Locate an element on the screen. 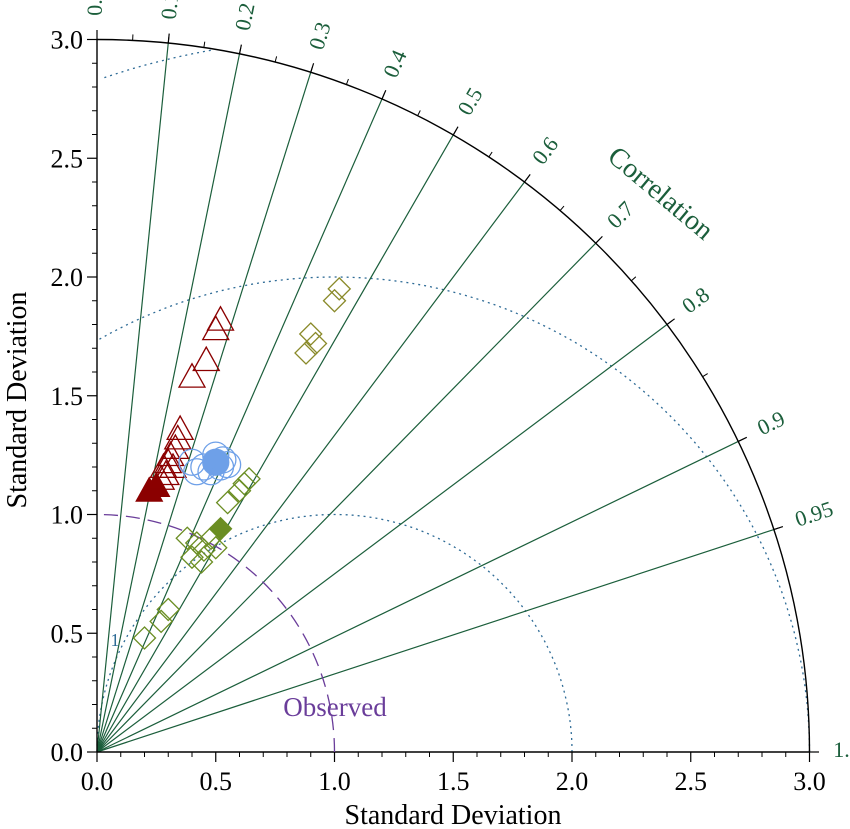 The width and height of the screenshot is (850, 829). x-tick-label: 1.0 is located at coordinates (334, 781).